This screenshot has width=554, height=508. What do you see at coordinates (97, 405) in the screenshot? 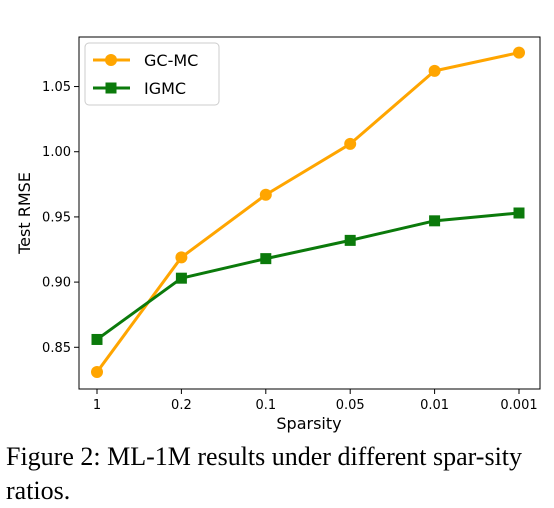
I see `x-tick-label: 1` at bounding box center [97, 405].